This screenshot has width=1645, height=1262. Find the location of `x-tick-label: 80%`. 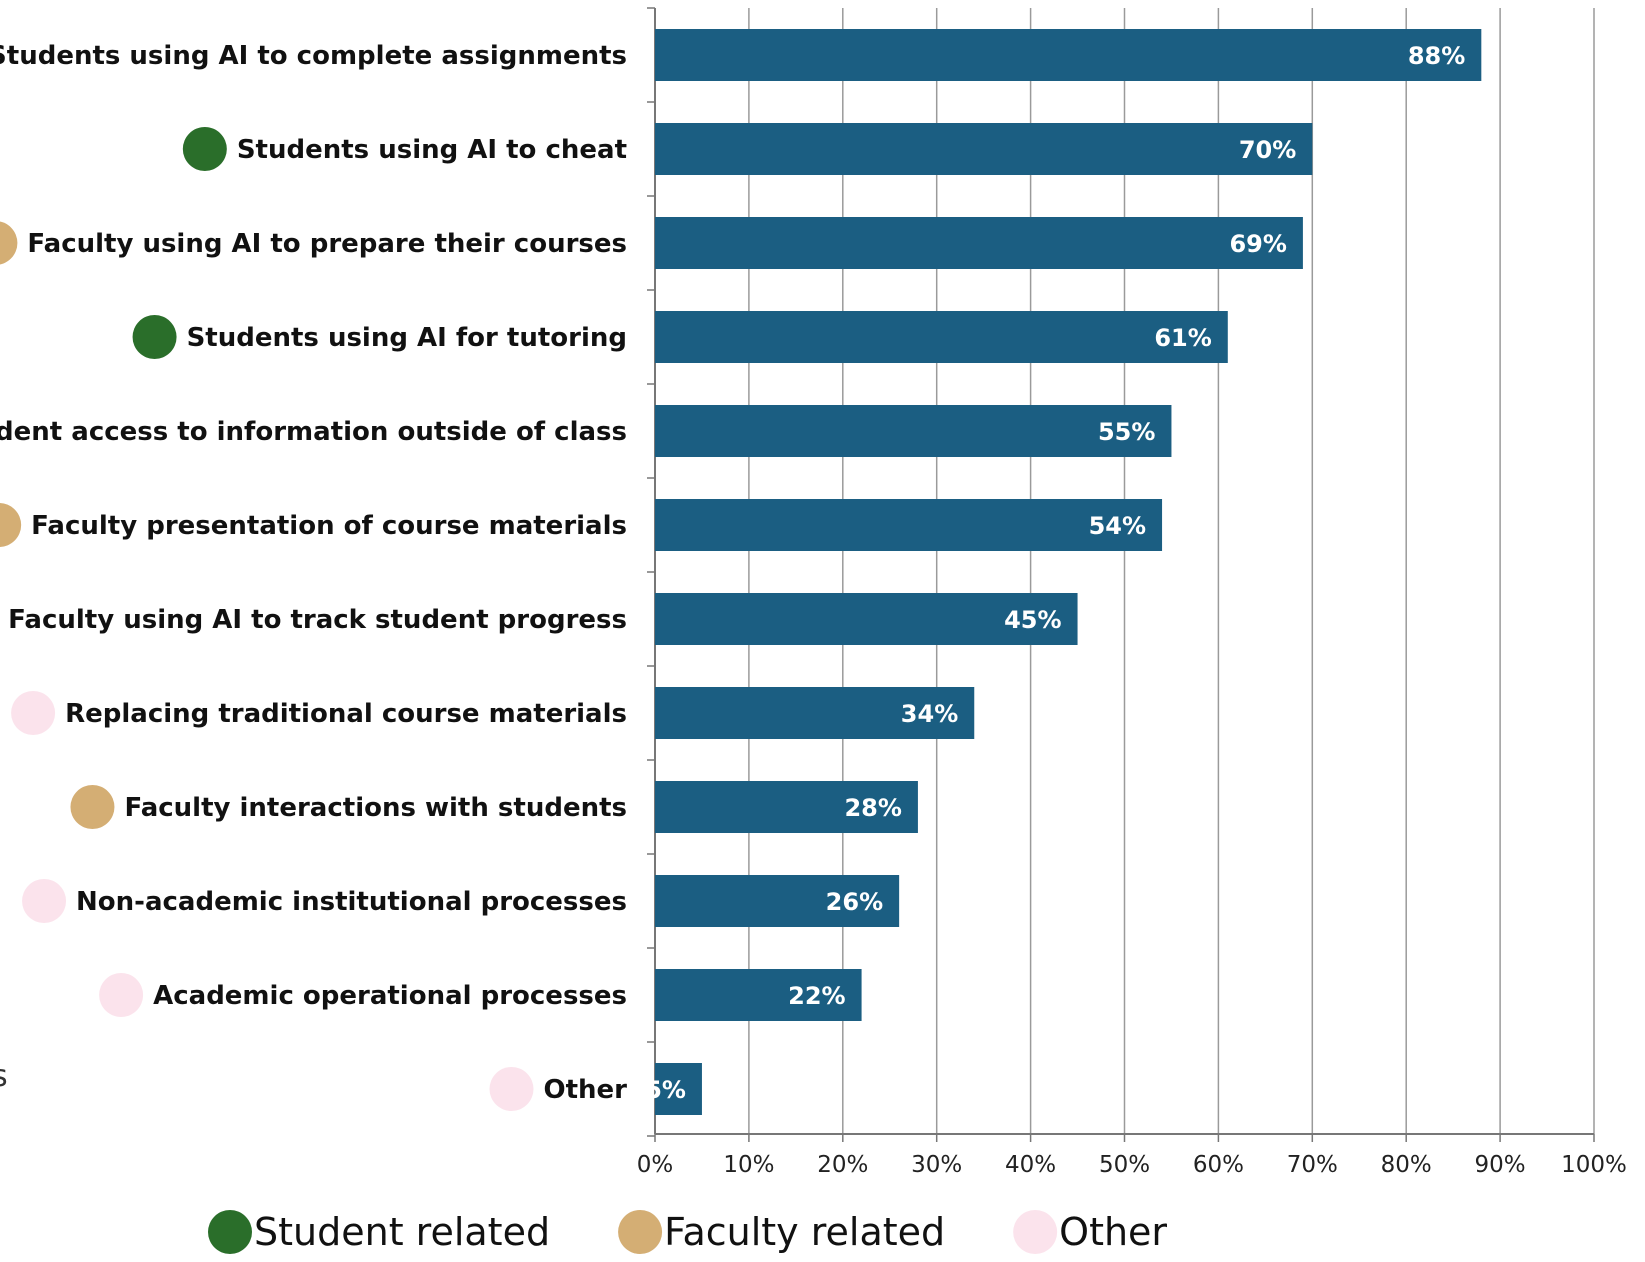

x-tick-label: 80% is located at coordinates (1406, 1165).